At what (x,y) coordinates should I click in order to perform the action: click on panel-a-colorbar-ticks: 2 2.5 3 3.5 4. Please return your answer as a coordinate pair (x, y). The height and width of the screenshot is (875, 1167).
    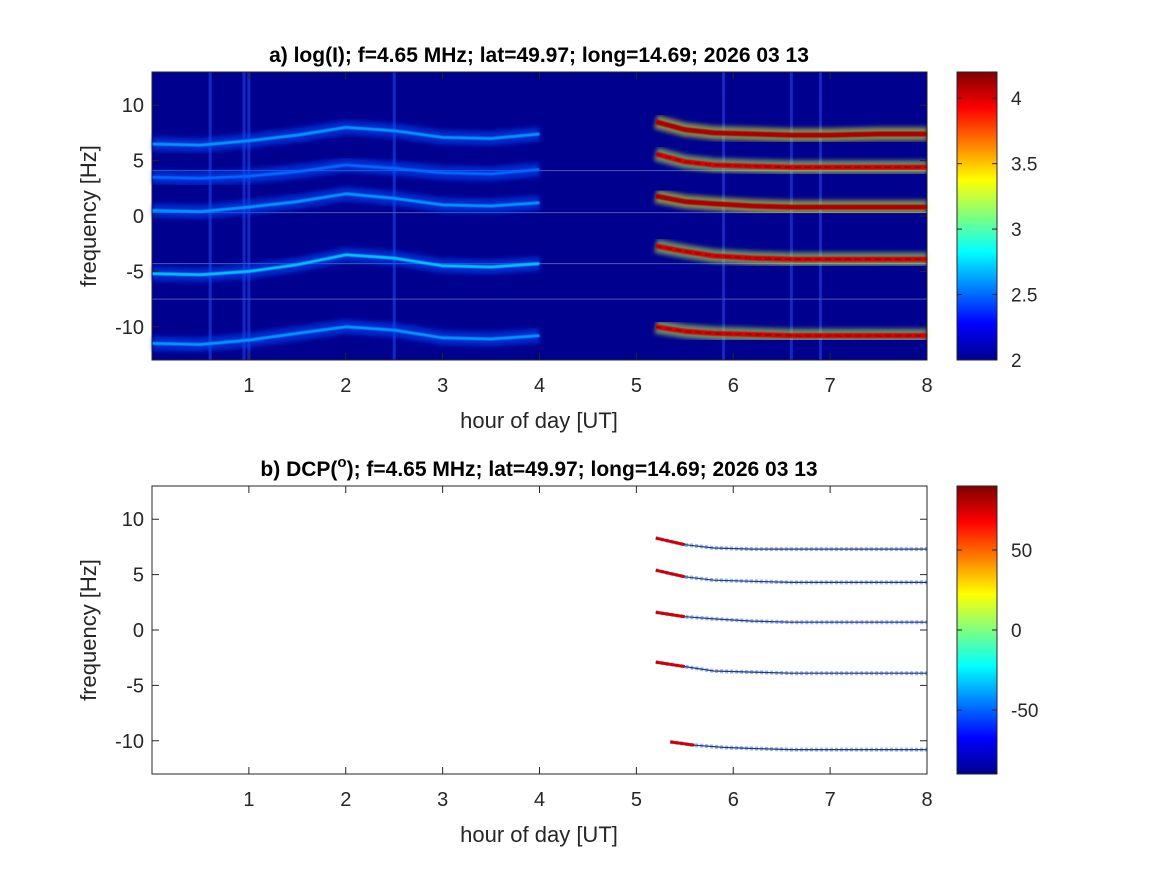
    Looking at the image, I should click on (997, 230).